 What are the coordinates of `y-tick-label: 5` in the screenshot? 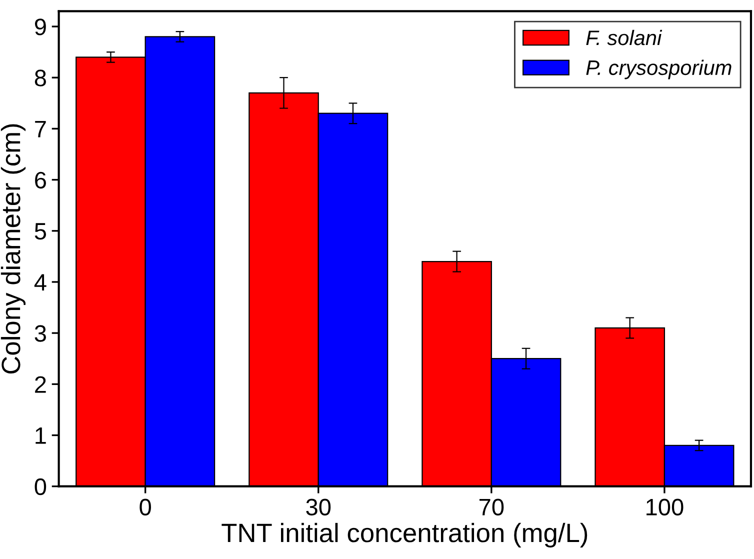 It's located at (40, 231).